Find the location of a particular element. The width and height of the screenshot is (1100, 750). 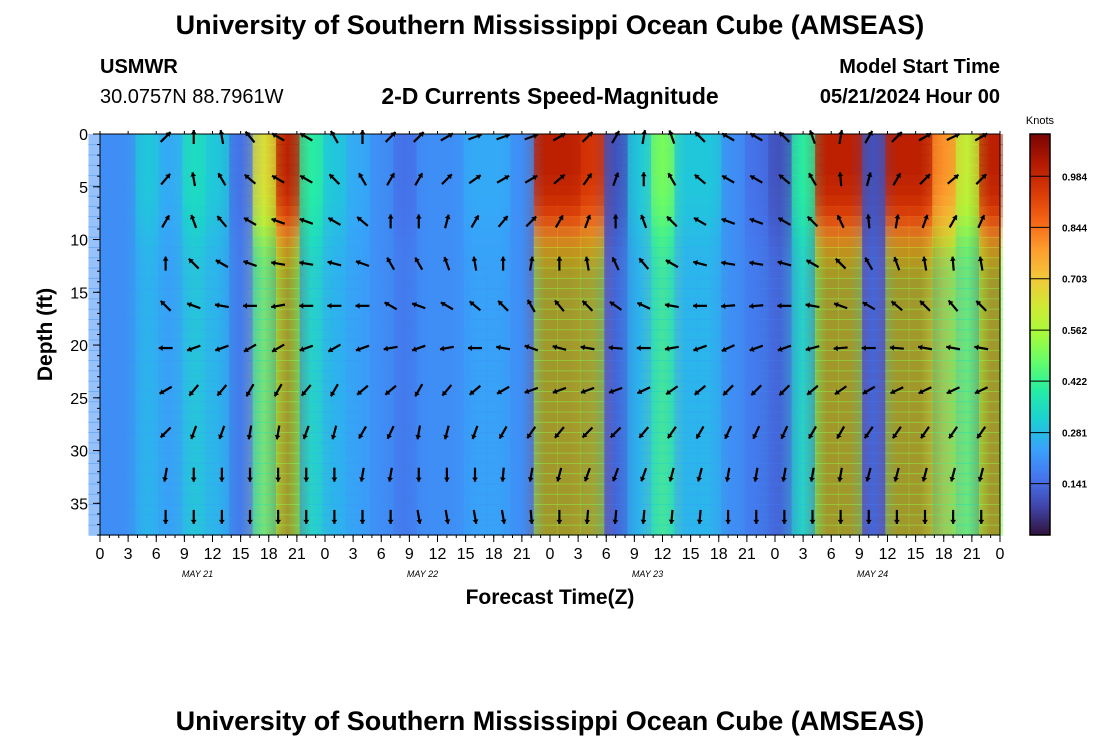

model-start-value: 05/21/2024 Hour 00 is located at coordinates (909, 97).